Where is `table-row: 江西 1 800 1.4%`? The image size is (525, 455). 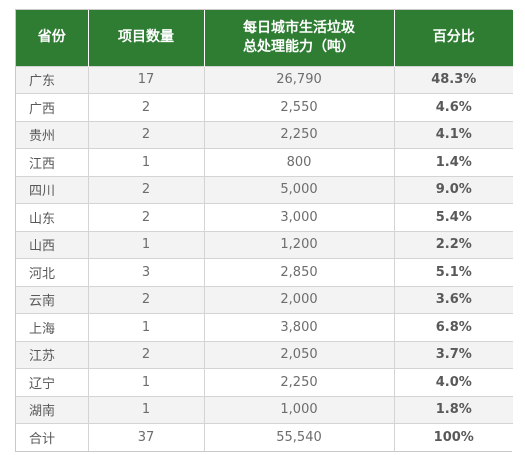
table-row: 江西 1 800 1.4% is located at coordinates (264, 162).